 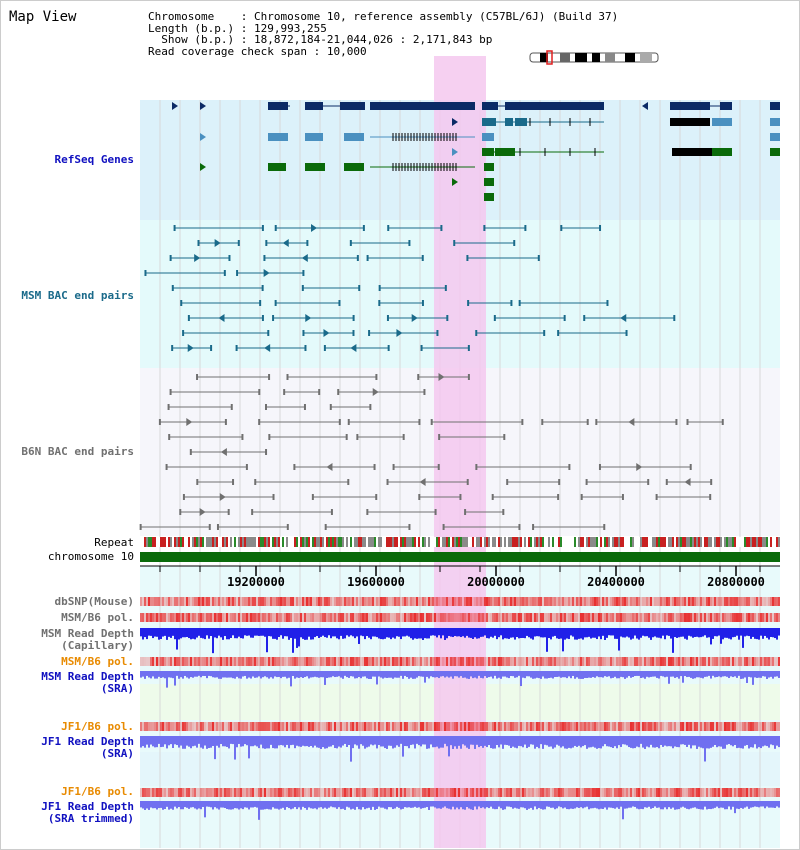 I want to click on label-line: (SRA trimmed), so click(x=90, y=818).